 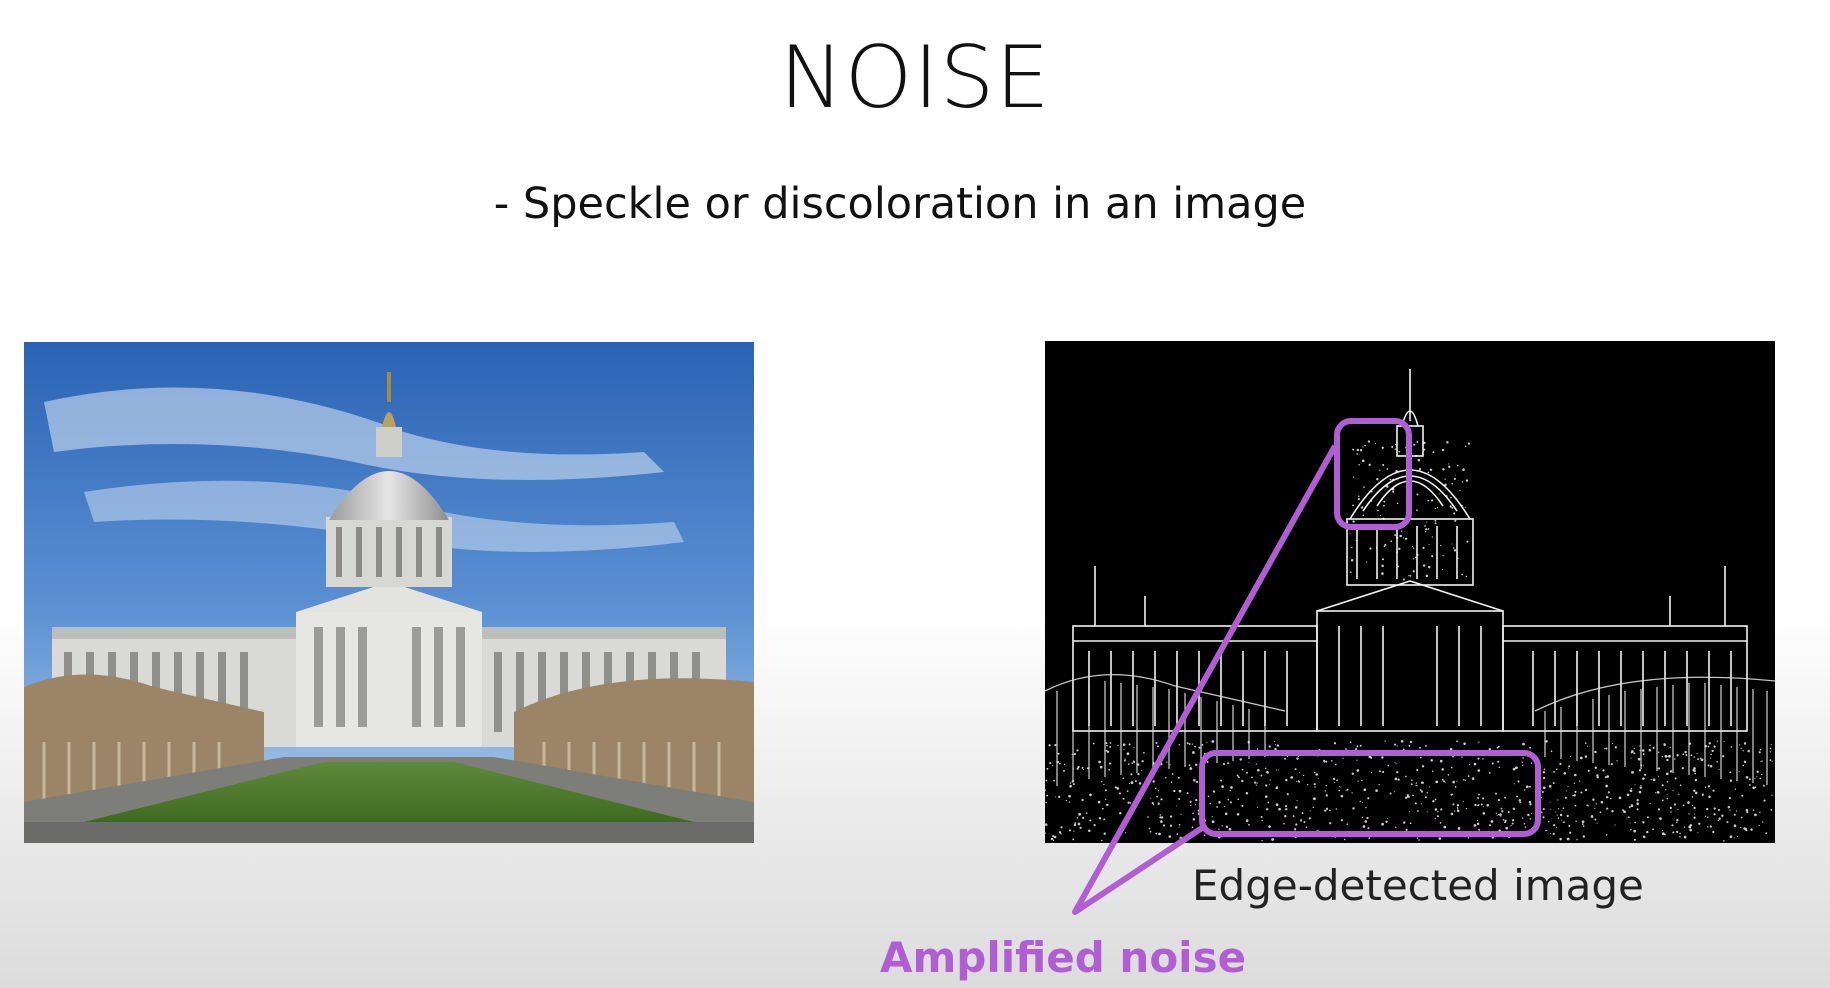 I want to click on slide-subtitle: - Speckle or discoloration in an image, so click(x=900, y=204).